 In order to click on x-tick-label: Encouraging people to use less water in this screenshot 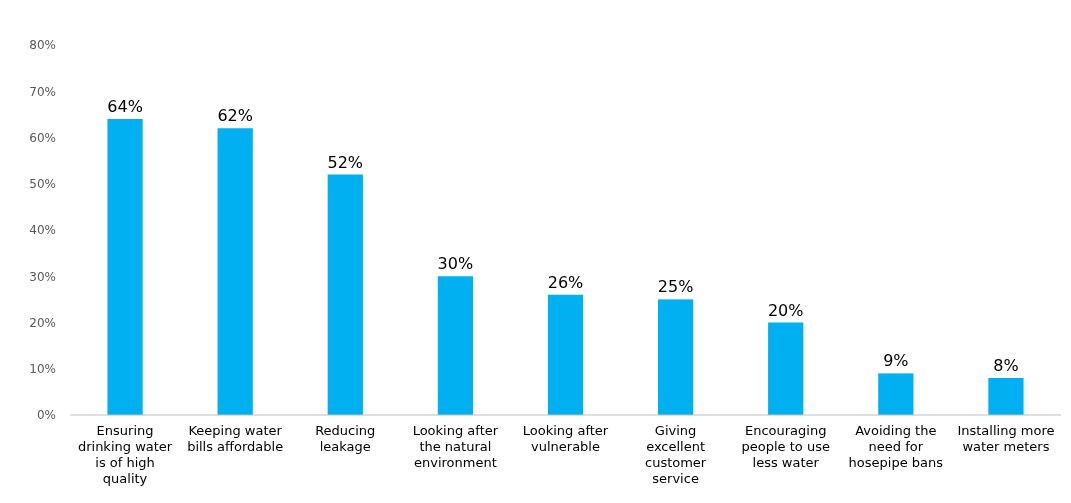, I will do `click(785, 446)`.